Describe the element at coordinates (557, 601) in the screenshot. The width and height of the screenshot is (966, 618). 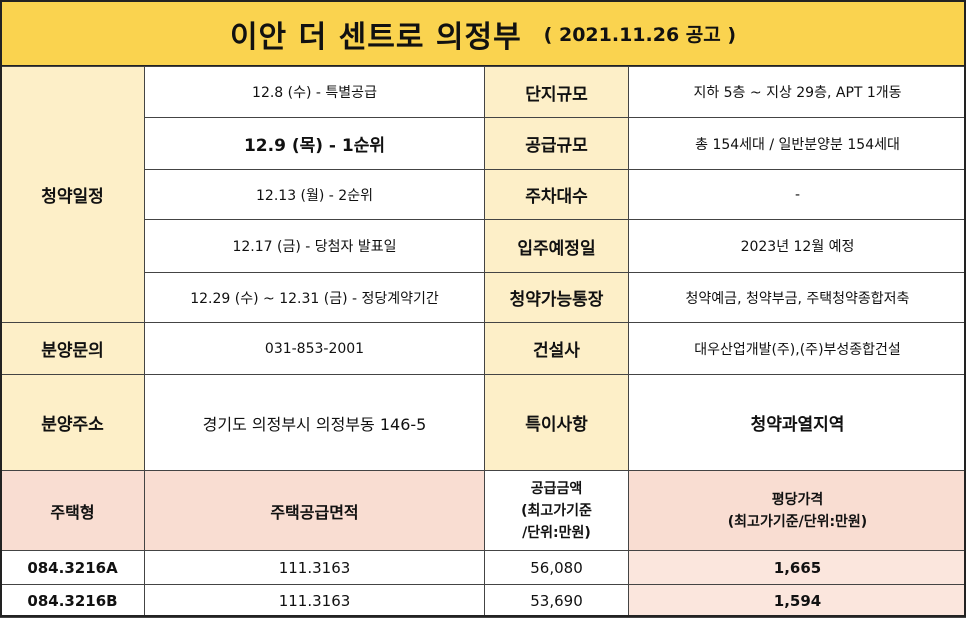
I see `supply-price: 53,690` at that location.